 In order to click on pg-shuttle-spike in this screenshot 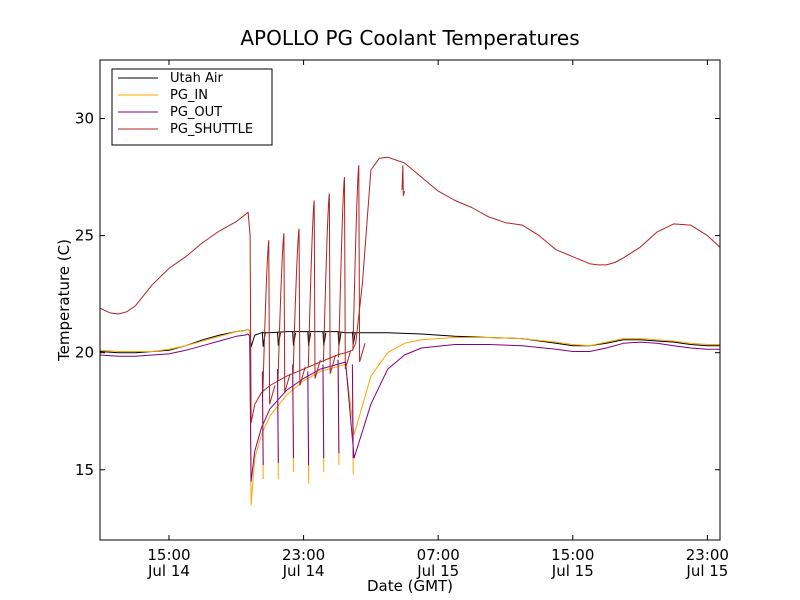, I will do `click(403, 180)`.